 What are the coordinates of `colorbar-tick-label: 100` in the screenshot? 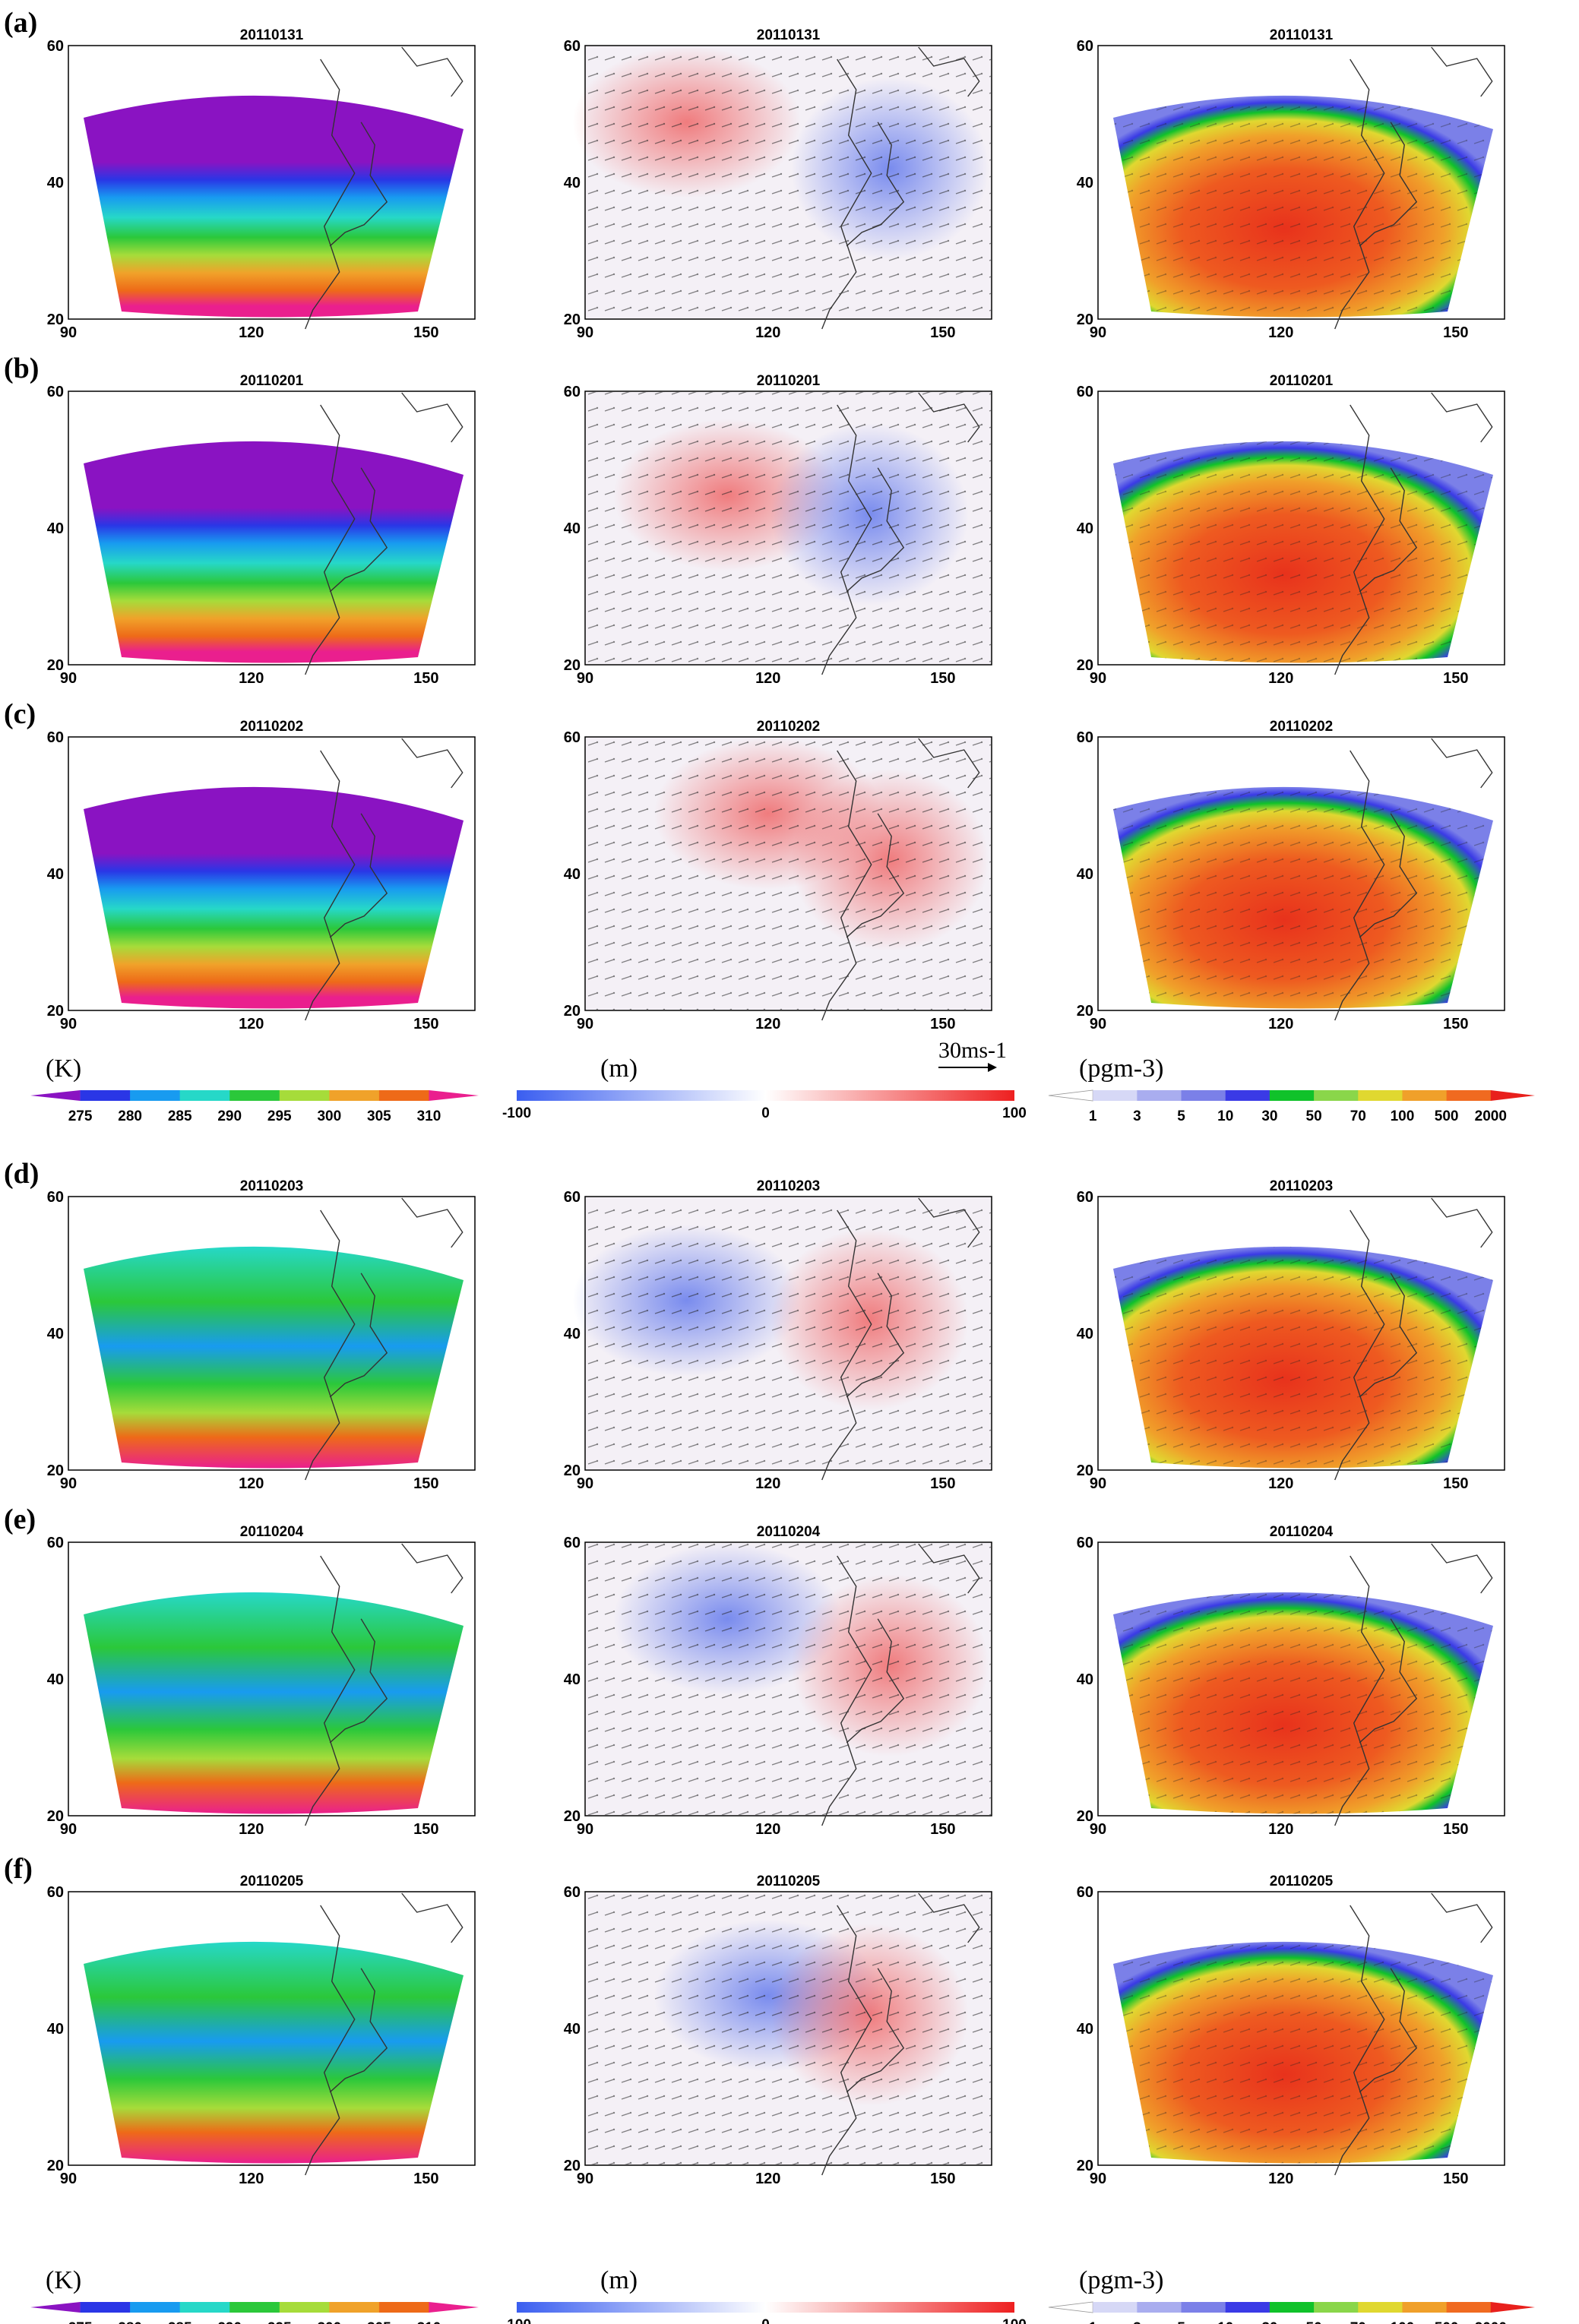 It's located at (1014, 2320).